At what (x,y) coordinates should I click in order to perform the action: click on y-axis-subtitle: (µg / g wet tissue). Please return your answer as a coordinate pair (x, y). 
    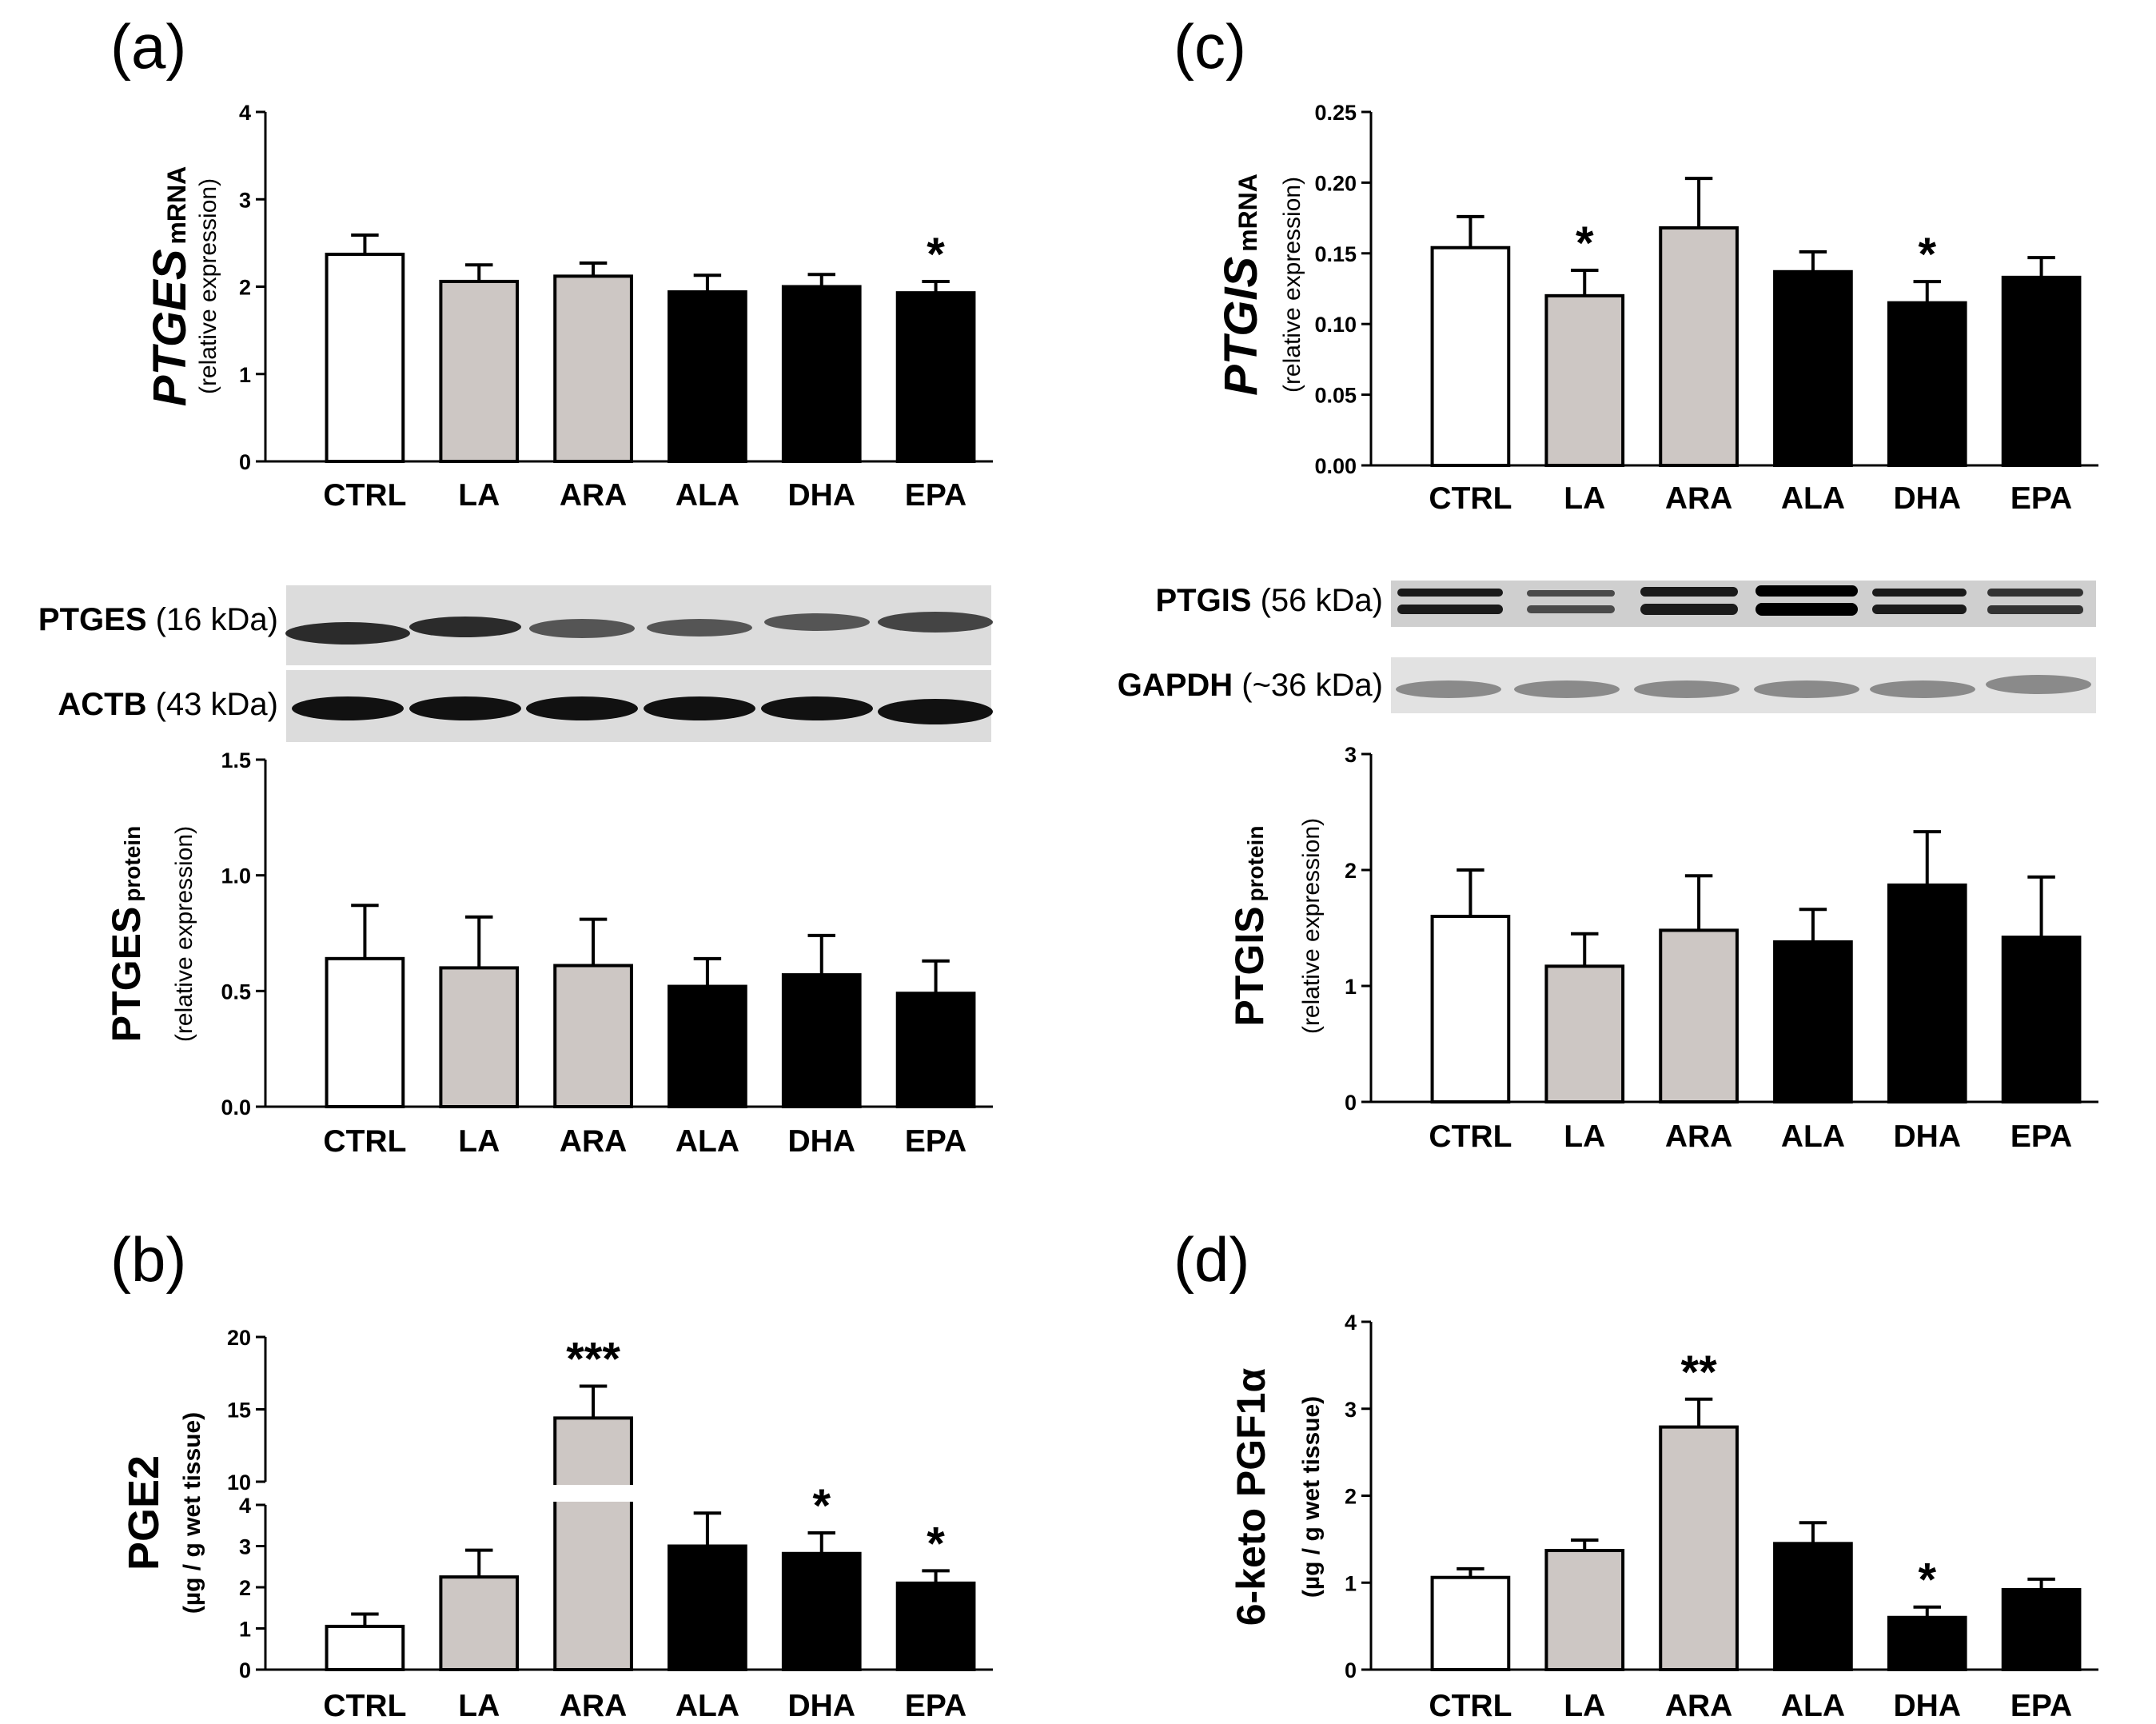
    Looking at the image, I should click on (1312, 1497).